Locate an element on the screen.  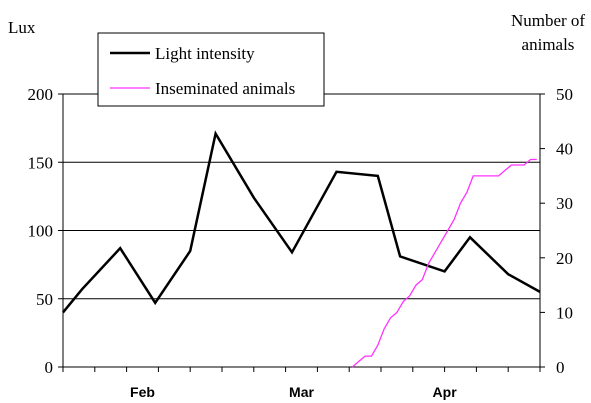
left-tick-label: 50 is located at coordinates (44, 299).